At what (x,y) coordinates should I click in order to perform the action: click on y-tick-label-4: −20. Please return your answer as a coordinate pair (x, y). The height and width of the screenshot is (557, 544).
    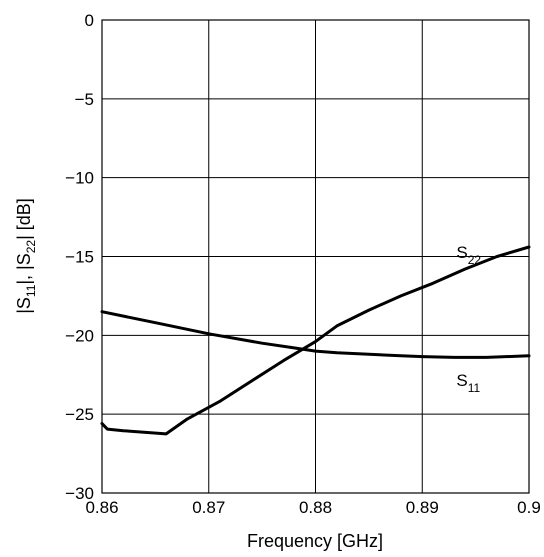
    Looking at the image, I should click on (79, 335).